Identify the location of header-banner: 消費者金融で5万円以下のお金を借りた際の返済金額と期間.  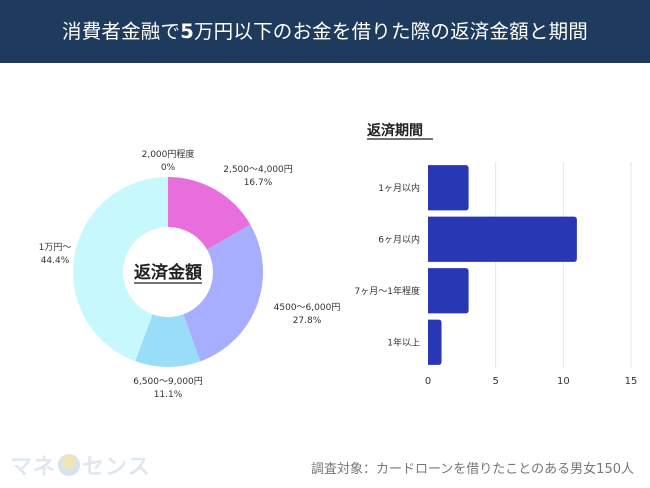
(325, 31).